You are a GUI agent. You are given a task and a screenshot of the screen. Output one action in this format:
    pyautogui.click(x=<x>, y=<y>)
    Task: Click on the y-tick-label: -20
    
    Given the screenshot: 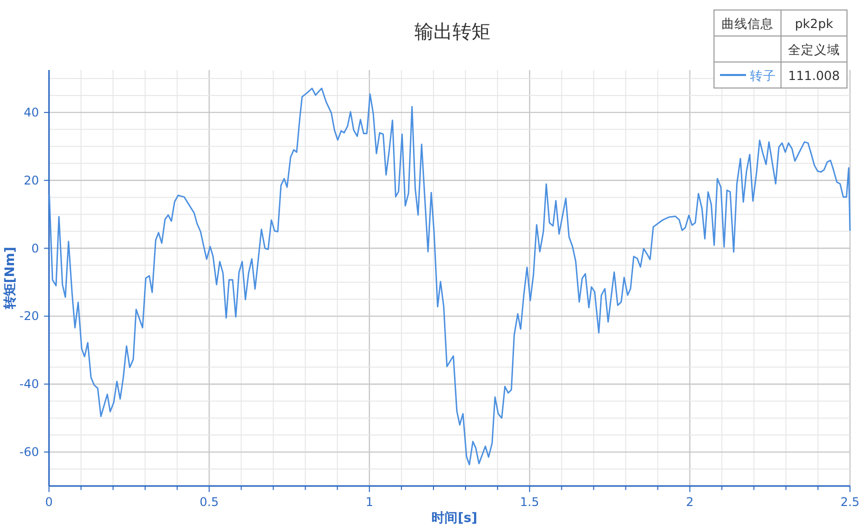 What is the action you would take?
    pyautogui.click(x=29, y=316)
    